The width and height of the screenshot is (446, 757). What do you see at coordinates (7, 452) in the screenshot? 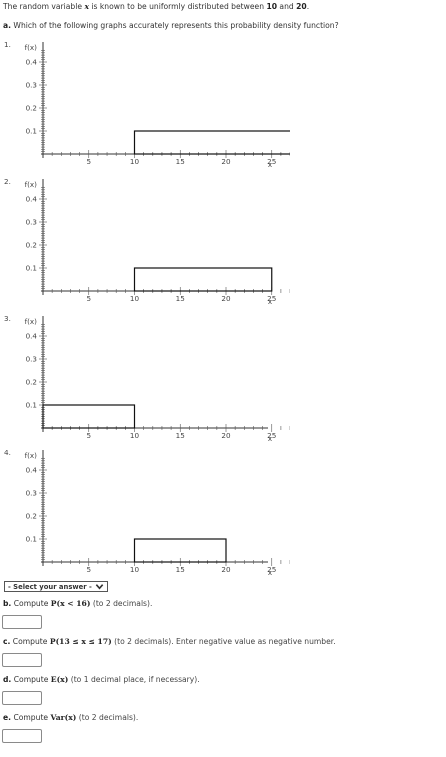
I see `graph-number: 4.` at bounding box center [7, 452].